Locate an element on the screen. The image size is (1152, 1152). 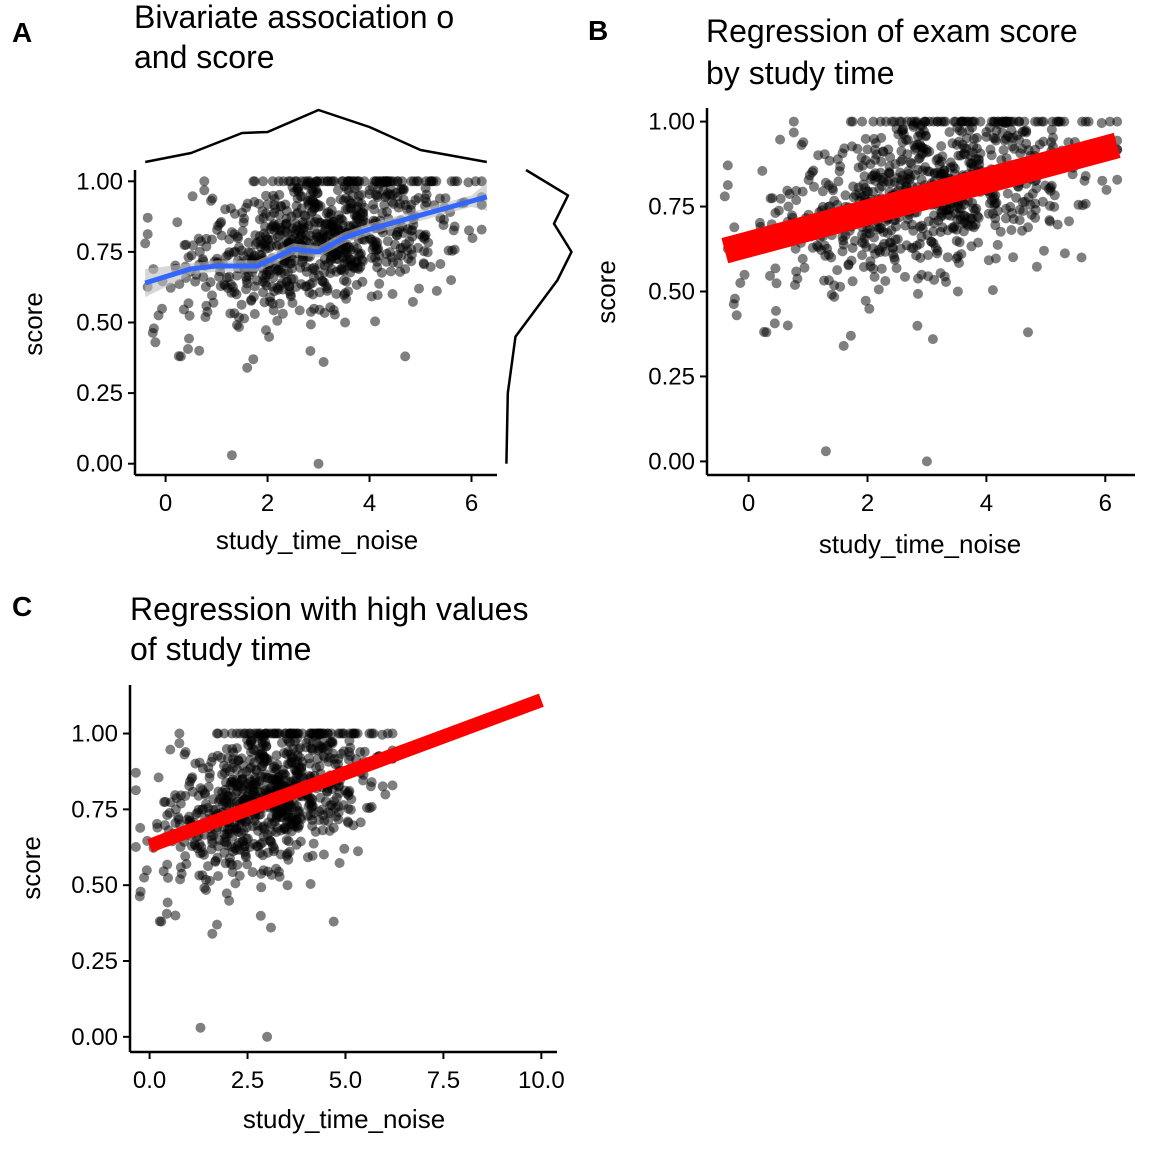
panel-b-title-line-1: Regression of exam score is located at coordinates (892, 31).